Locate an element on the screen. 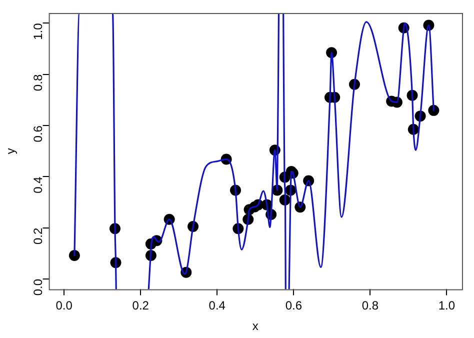 Image resolution: width=474 pixels, height=338 pixels. y-tick-label: 0.2 is located at coordinates (38, 236).